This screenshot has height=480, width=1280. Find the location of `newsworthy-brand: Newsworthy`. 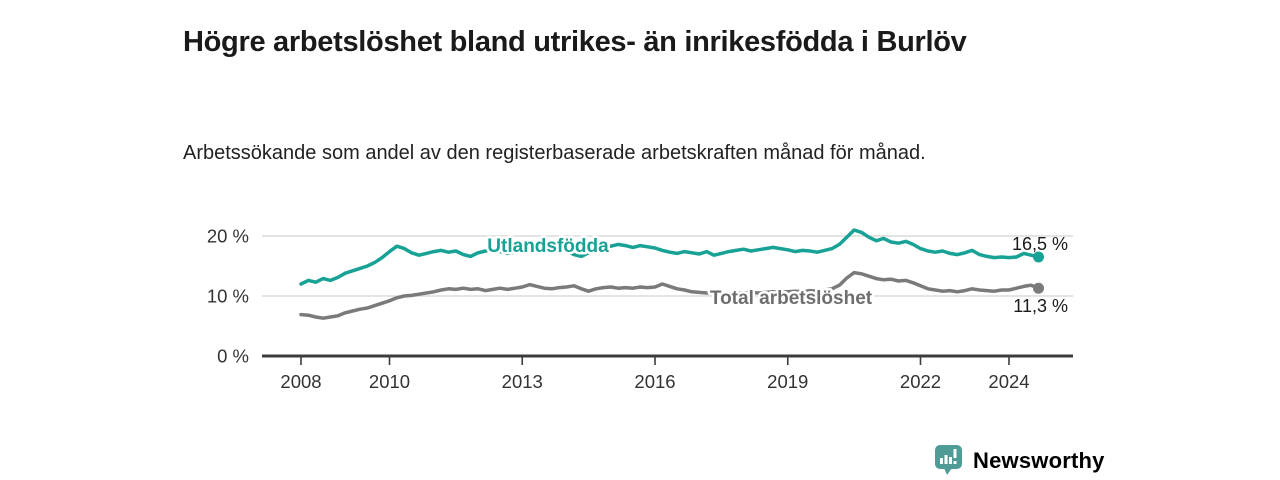

newsworthy-brand: Newsworthy is located at coordinates (1019, 460).